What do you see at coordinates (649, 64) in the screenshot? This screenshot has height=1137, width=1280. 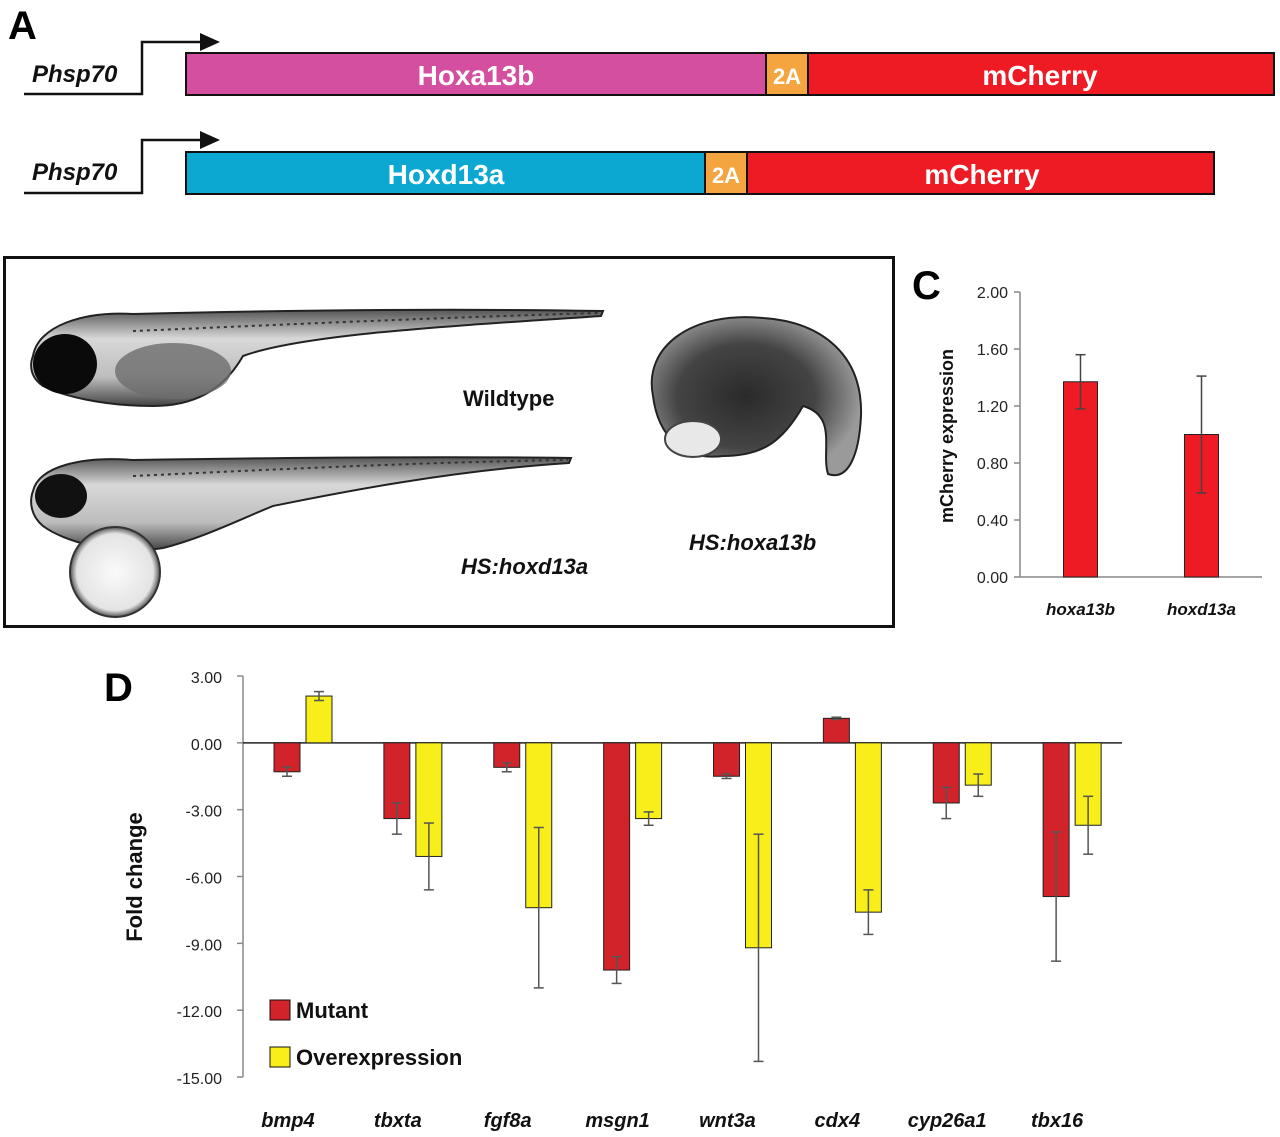 I see `construct-1: Phsp70 Hoxa13b 2A mCherry` at bounding box center [649, 64].